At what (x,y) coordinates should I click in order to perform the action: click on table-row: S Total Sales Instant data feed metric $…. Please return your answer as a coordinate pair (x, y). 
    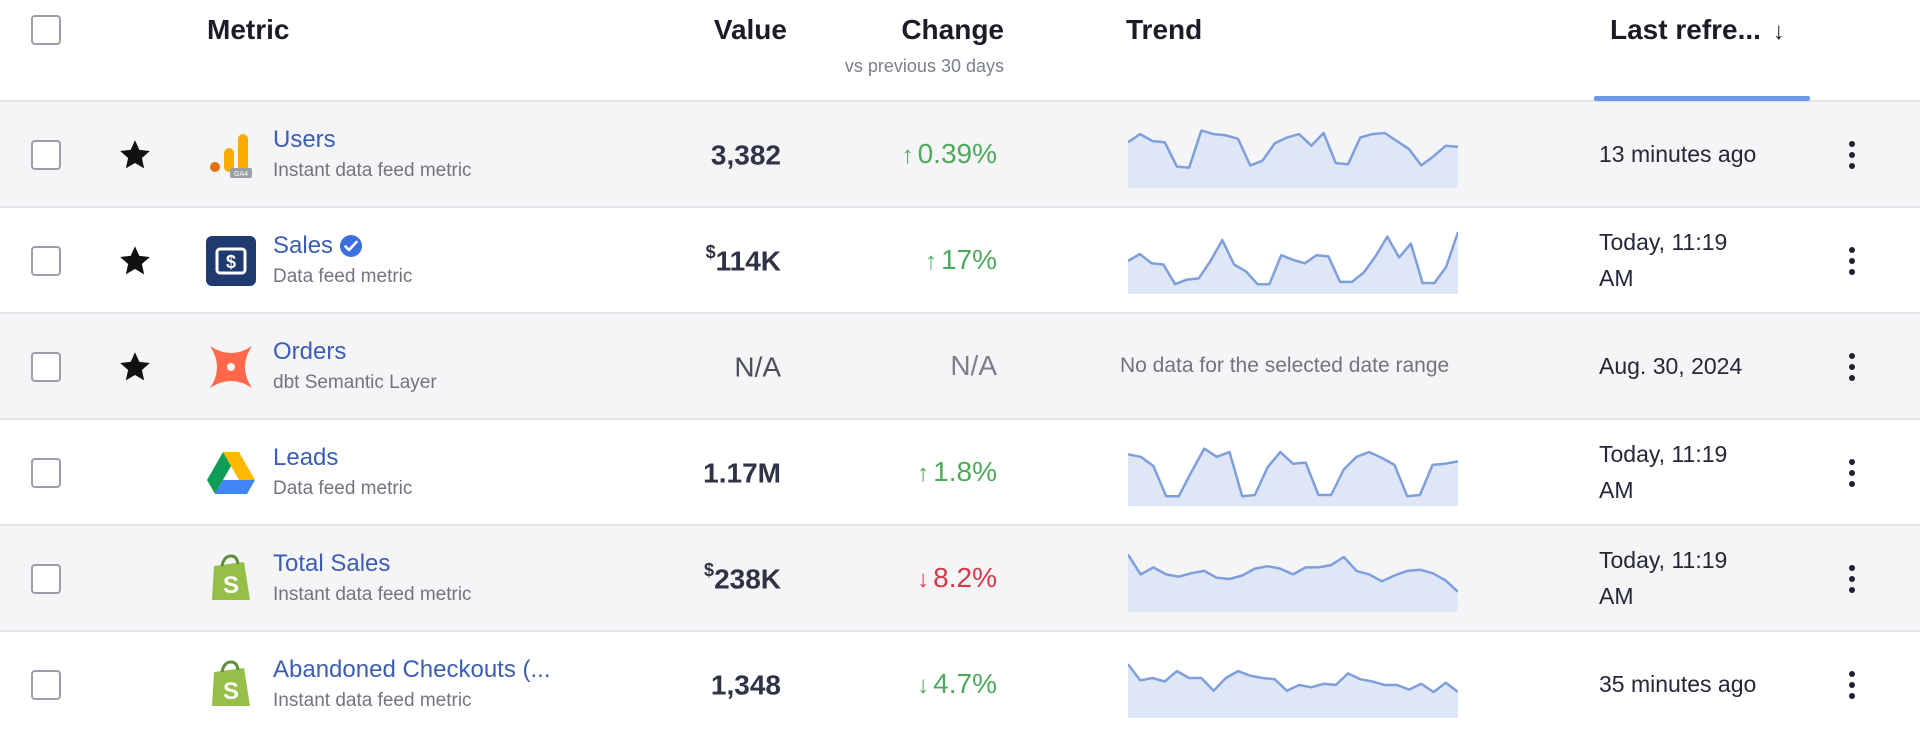
    Looking at the image, I should click on (960, 579).